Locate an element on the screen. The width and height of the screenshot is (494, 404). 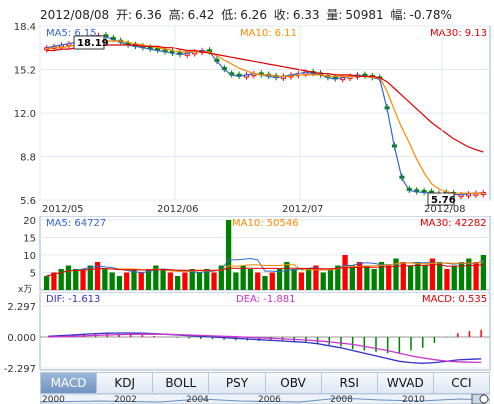
volume-y-tick-label: 5 is located at coordinates (33, 274).